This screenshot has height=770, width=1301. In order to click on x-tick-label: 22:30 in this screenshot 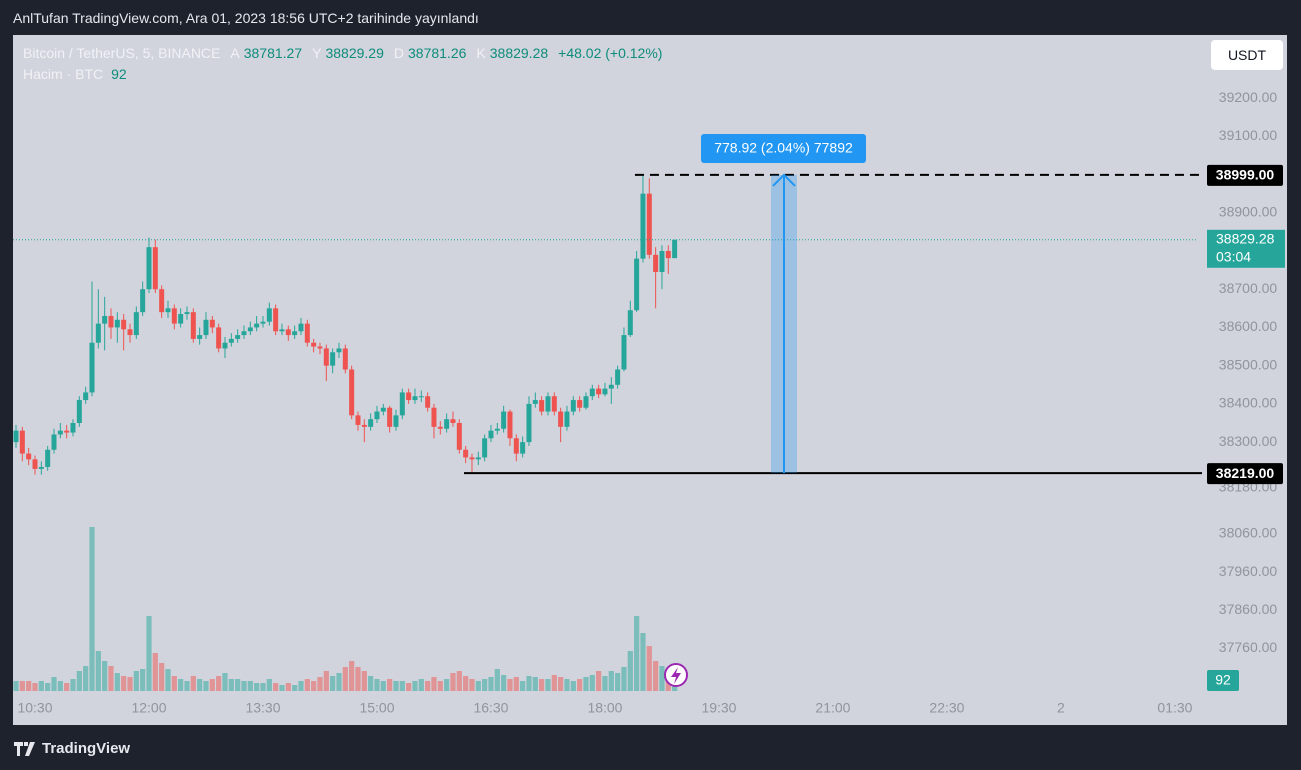, I will do `click(946, 708)`.